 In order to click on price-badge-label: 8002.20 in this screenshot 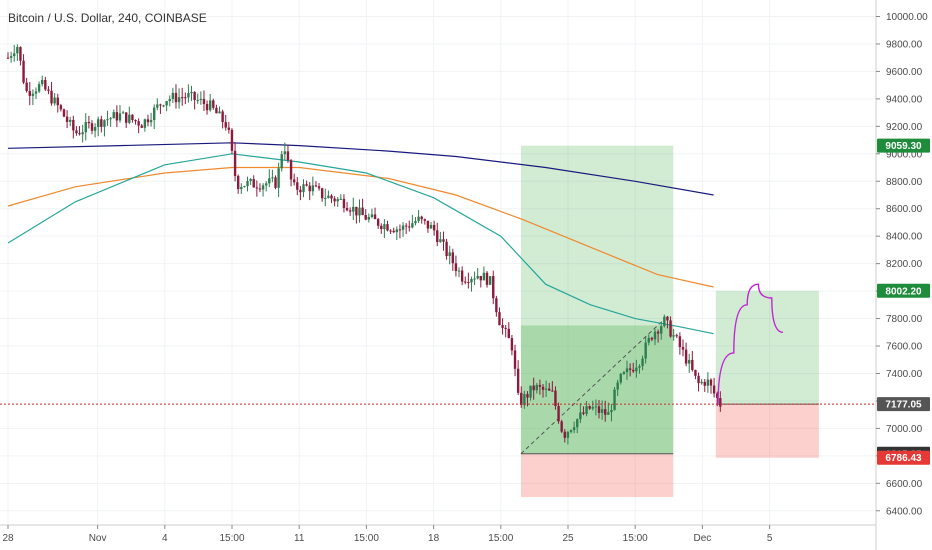, I will do `click(903, 291)`.